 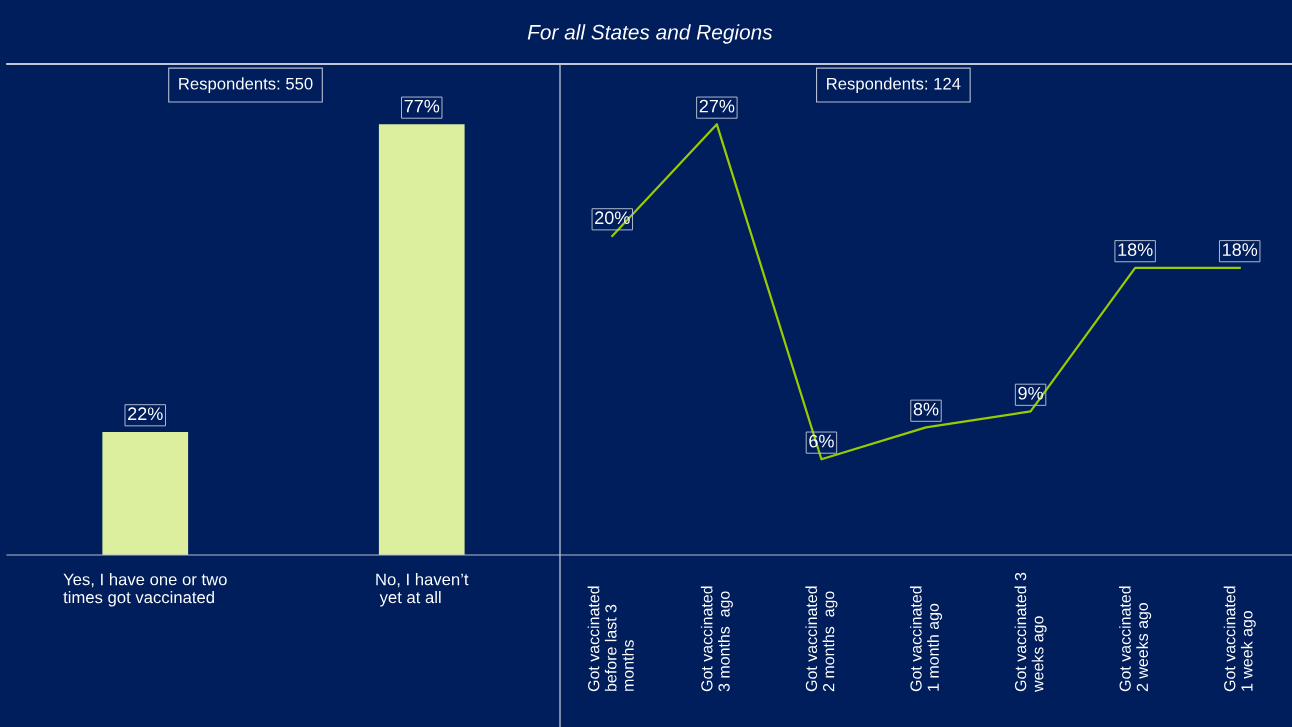 I want to click on text: Respondents: 124, so click(x=894, y=85).